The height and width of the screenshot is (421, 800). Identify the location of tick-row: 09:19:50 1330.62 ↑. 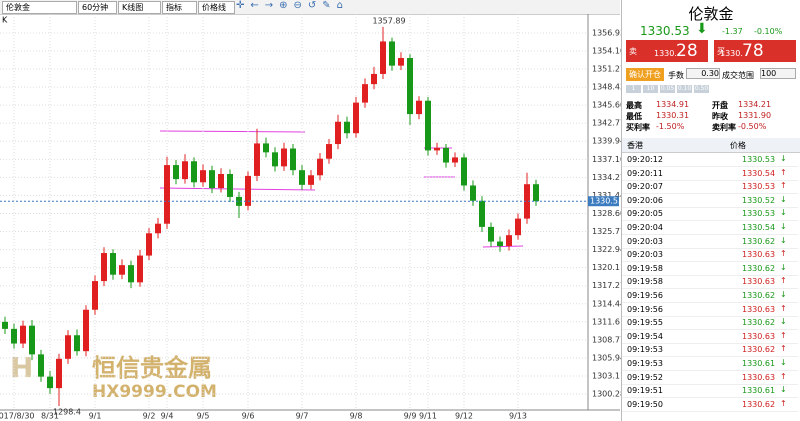
(710, 405).